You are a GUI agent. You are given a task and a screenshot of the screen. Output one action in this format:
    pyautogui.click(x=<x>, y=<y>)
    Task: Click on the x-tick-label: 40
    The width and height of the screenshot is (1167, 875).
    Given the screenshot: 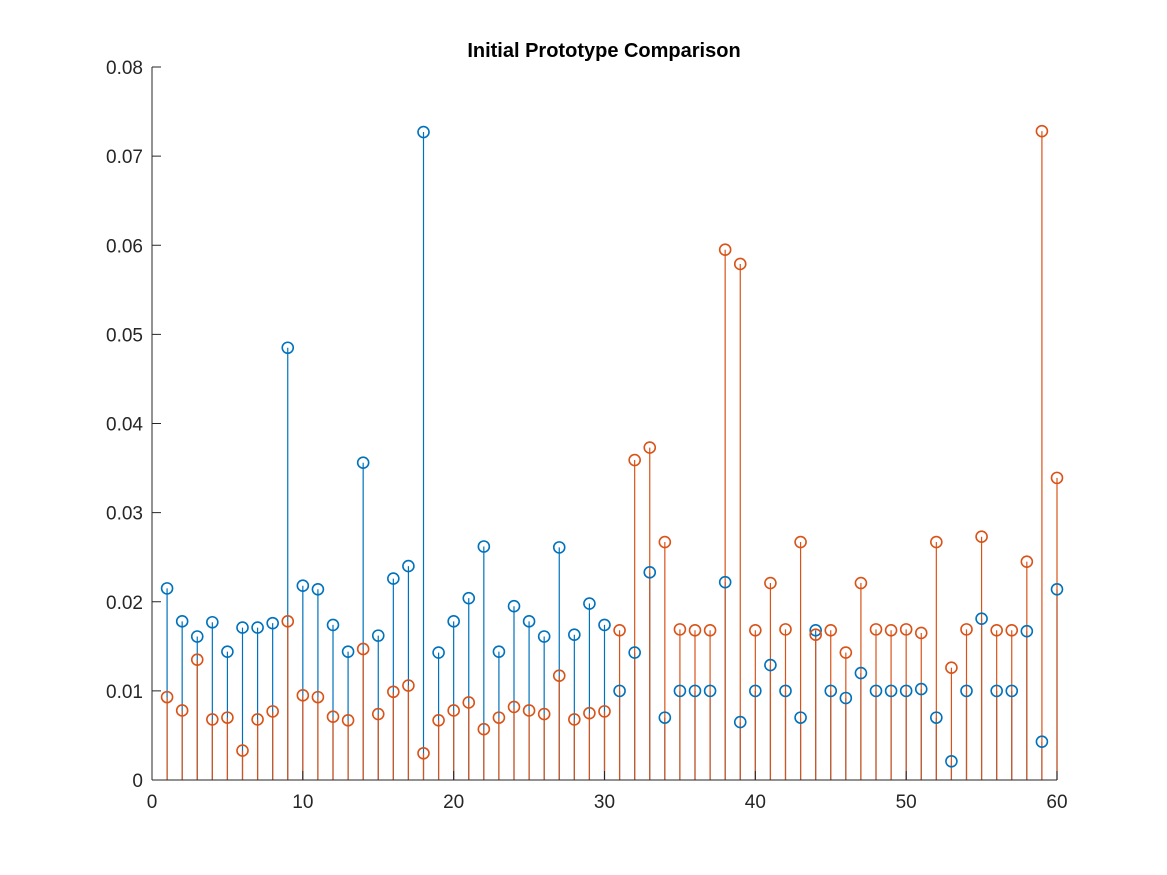 What is the action you would take?
    pyautogui.click(x=755, y=802)
    